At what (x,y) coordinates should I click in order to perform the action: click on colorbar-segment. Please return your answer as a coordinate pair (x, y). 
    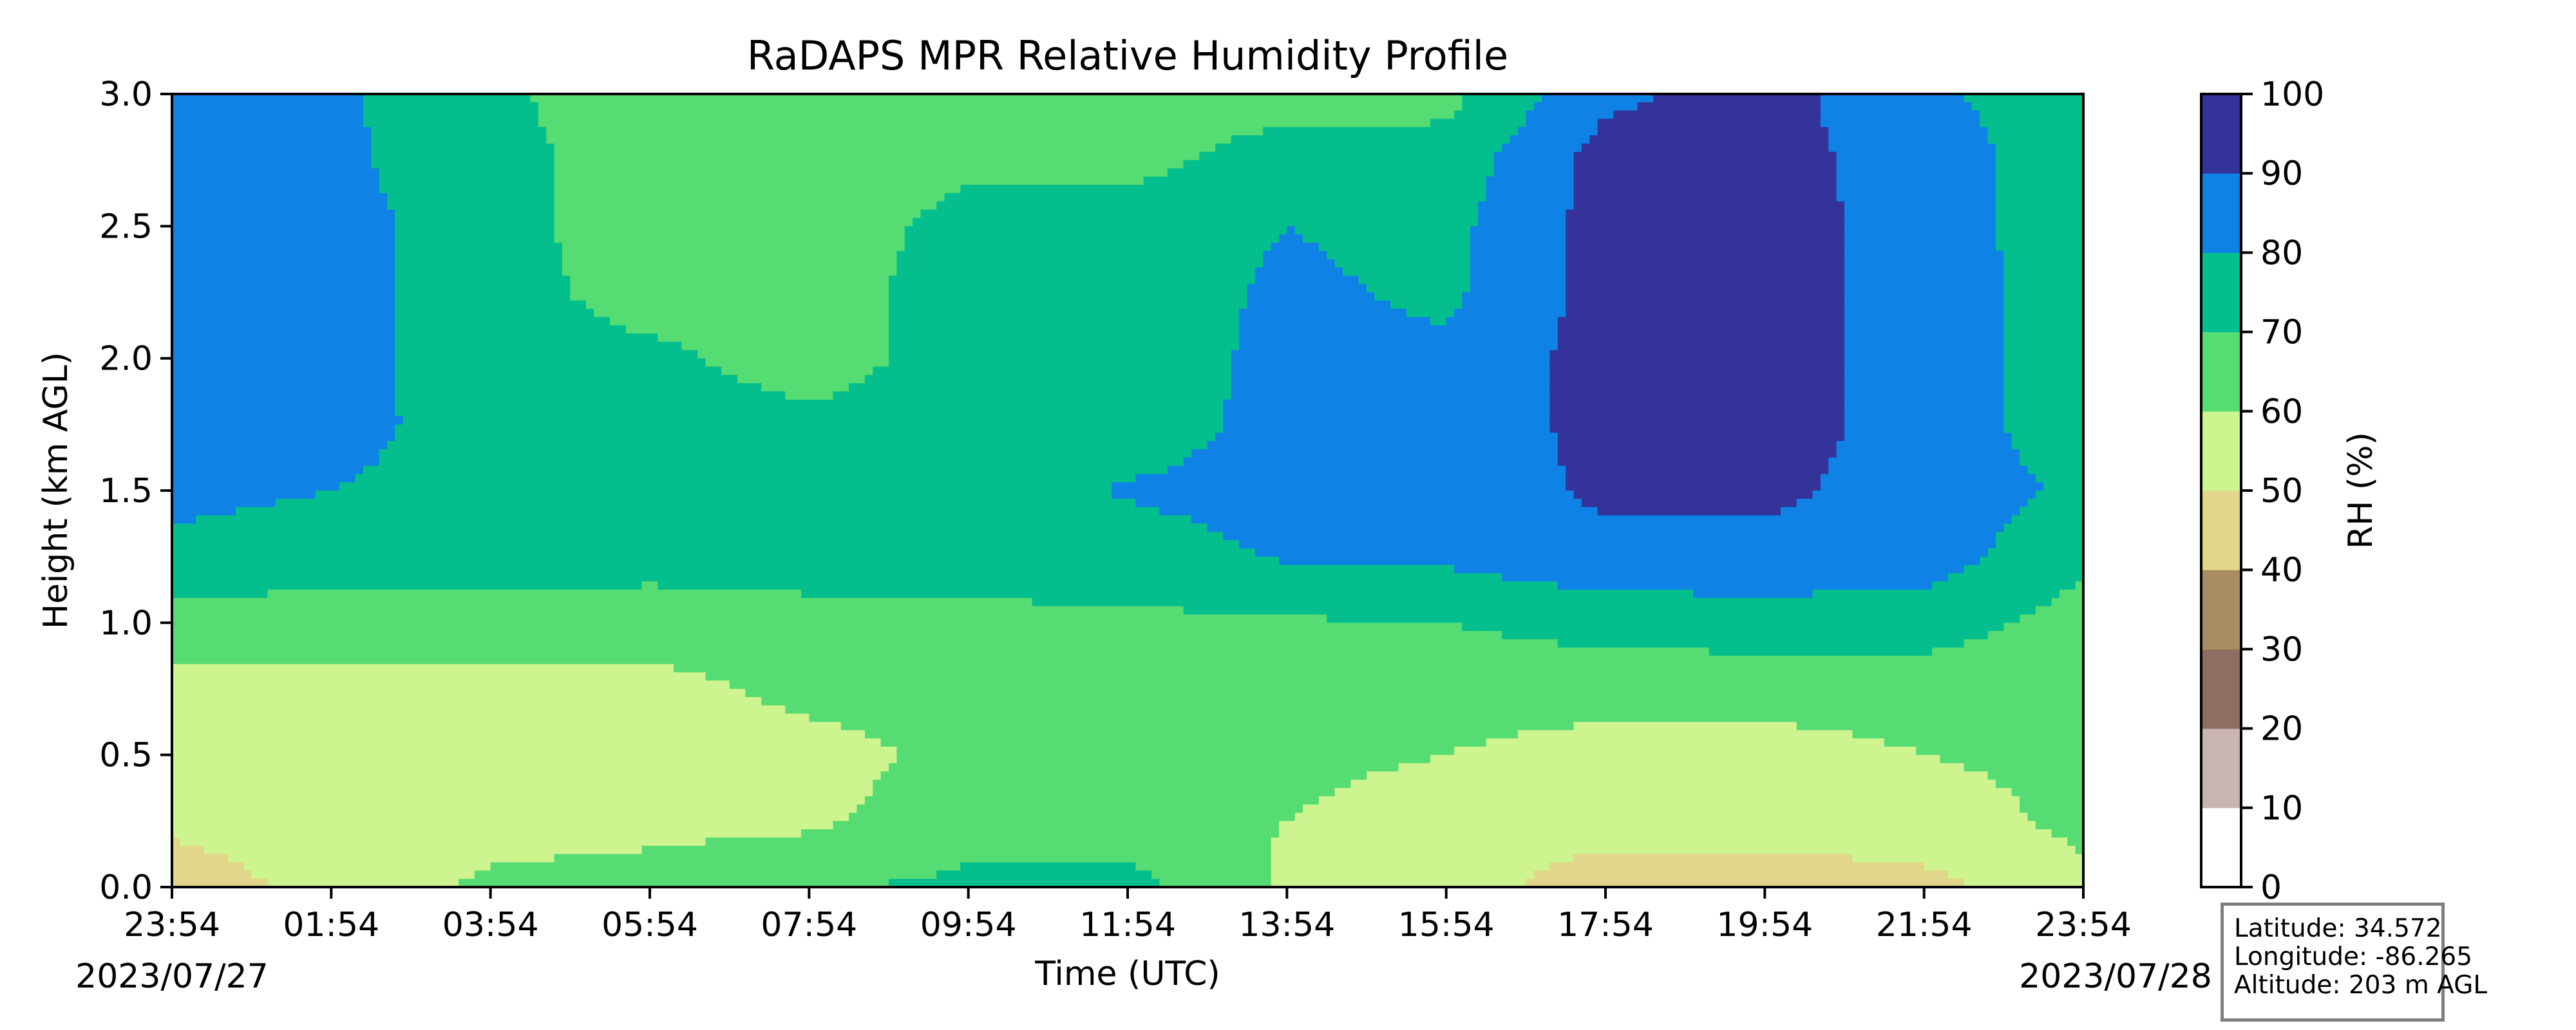
    Looking at the image, I should click on (2221, 530).